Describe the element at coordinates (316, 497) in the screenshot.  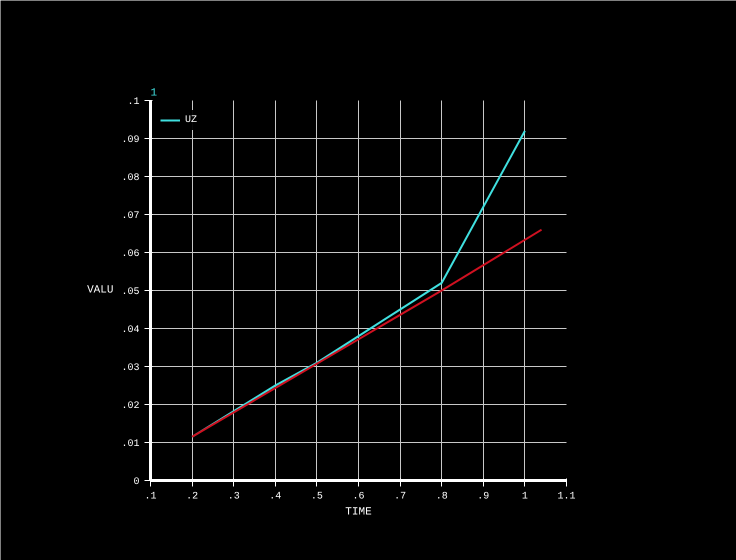
I see `x-tick-label: .5` at that location.